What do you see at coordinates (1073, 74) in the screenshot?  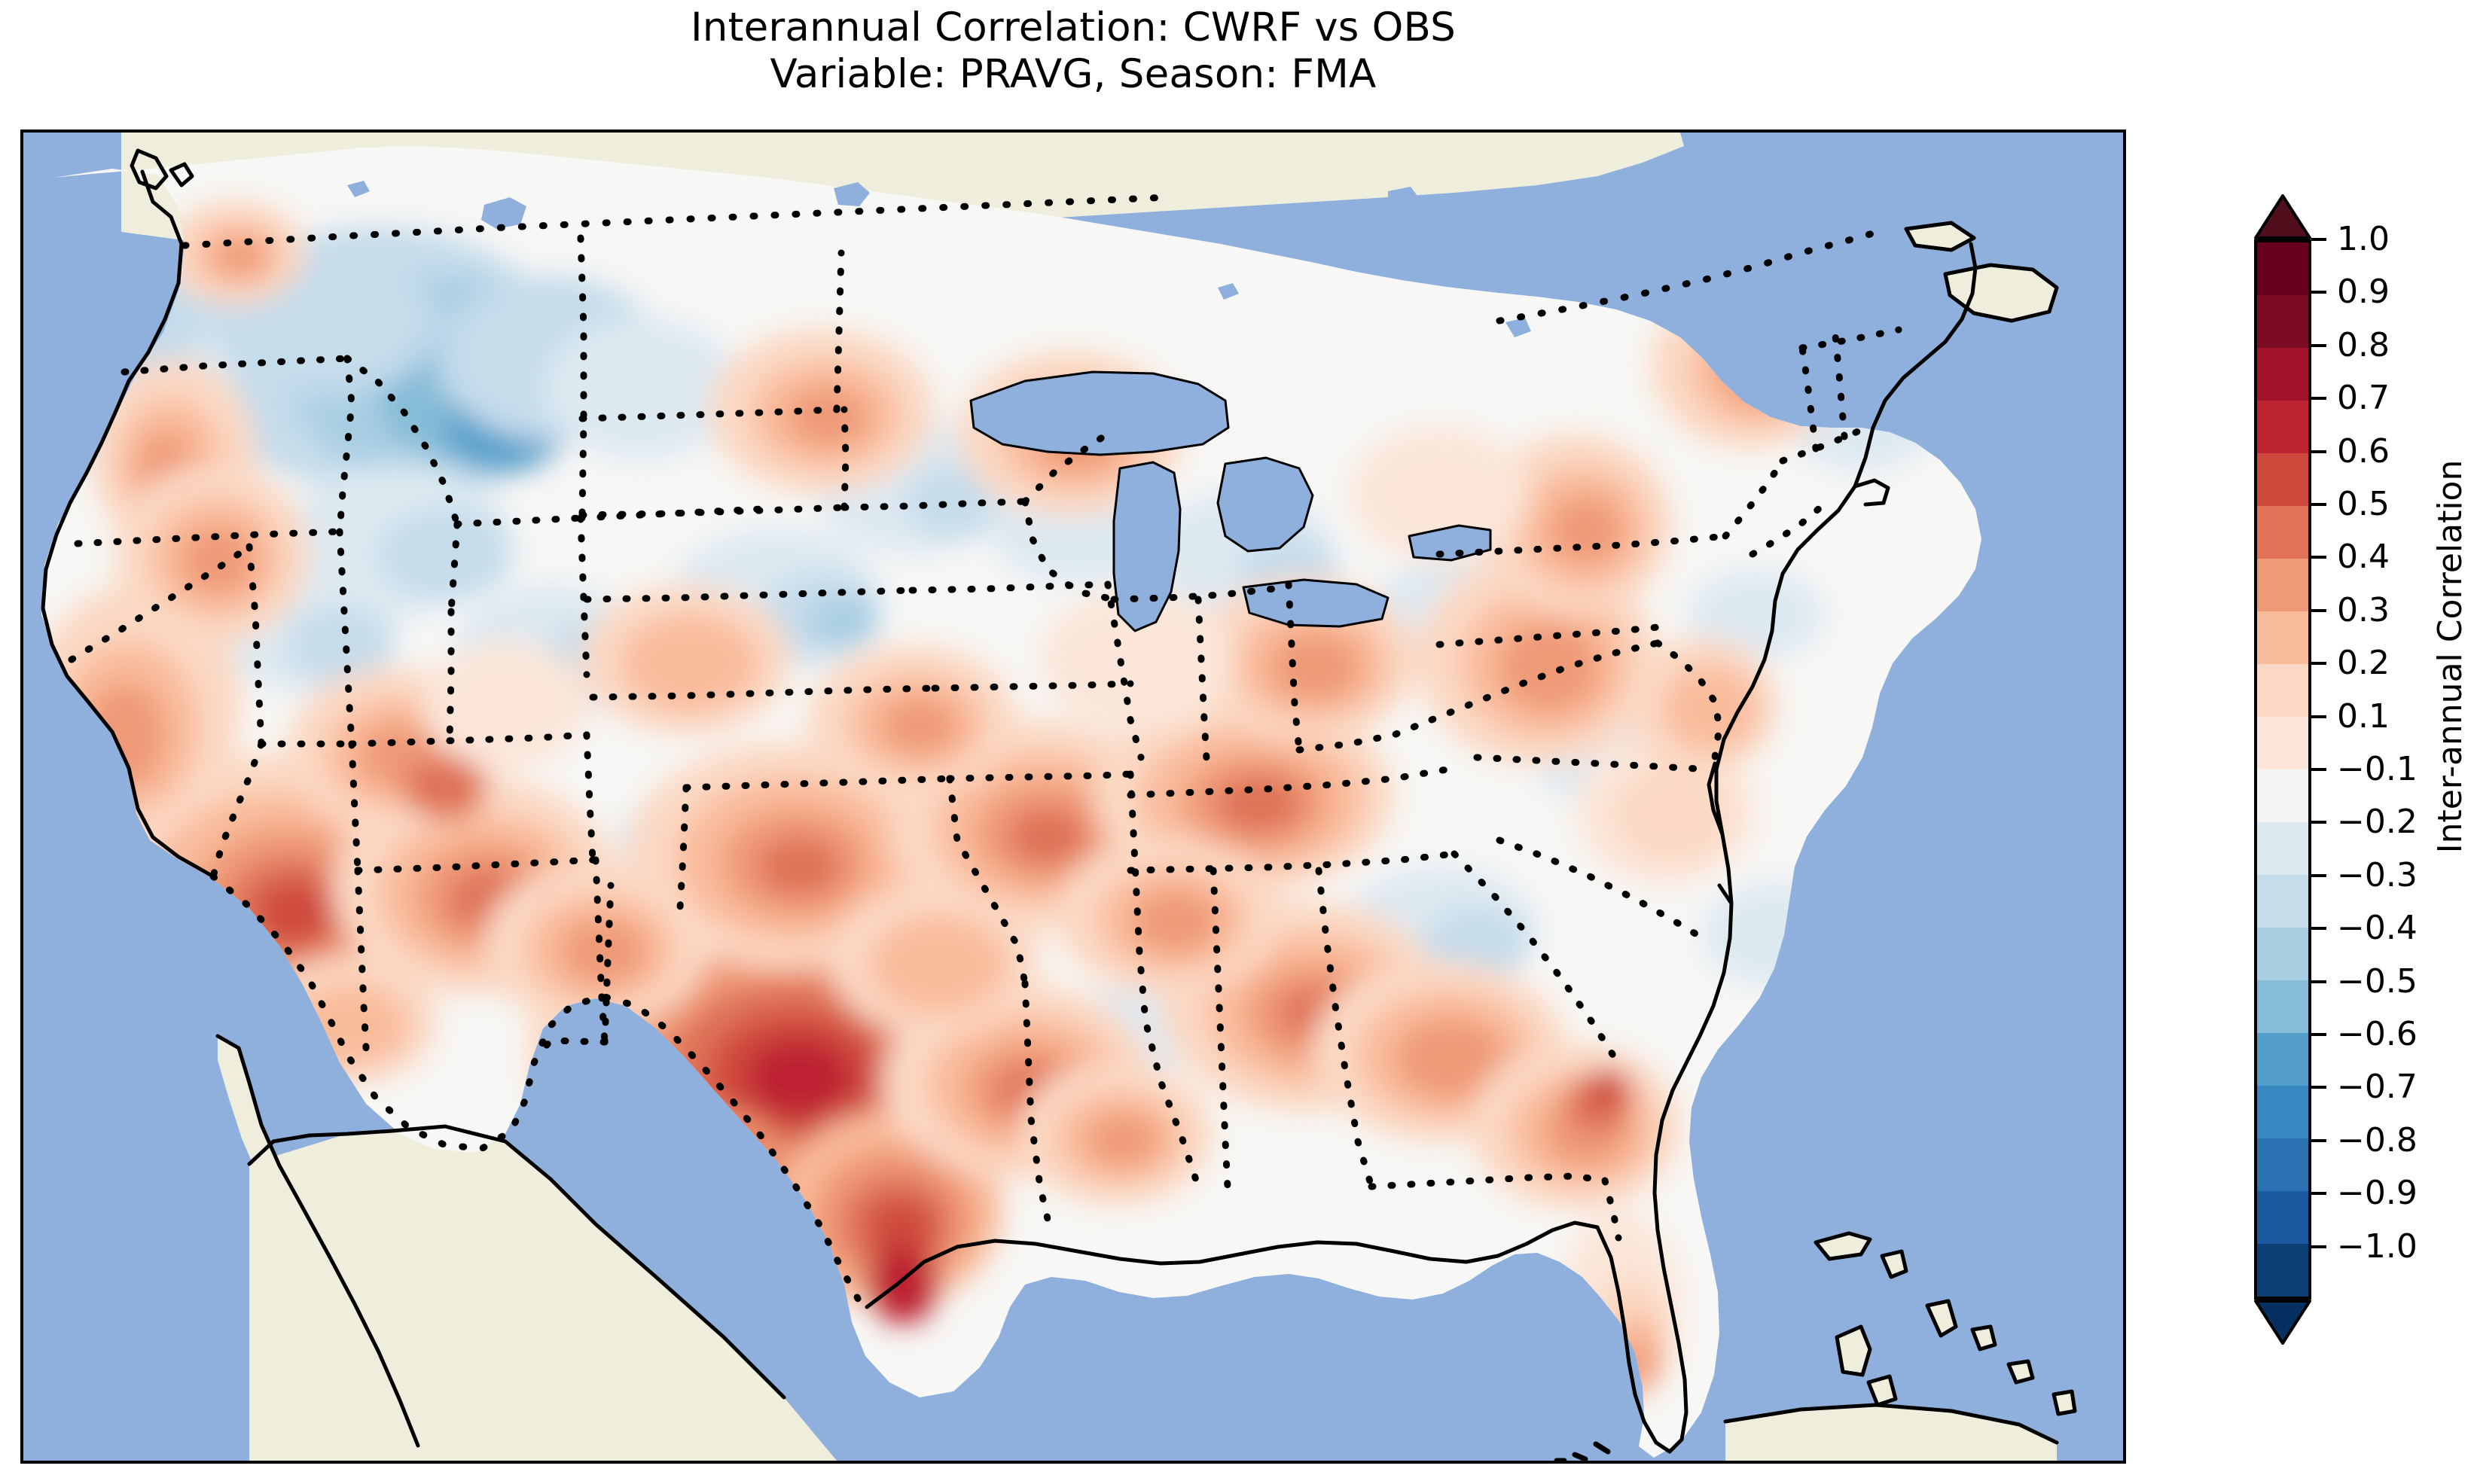 I see `title-line-2: Variable: PRAVG, Season: FMA` at bounding box center [1073, 74].